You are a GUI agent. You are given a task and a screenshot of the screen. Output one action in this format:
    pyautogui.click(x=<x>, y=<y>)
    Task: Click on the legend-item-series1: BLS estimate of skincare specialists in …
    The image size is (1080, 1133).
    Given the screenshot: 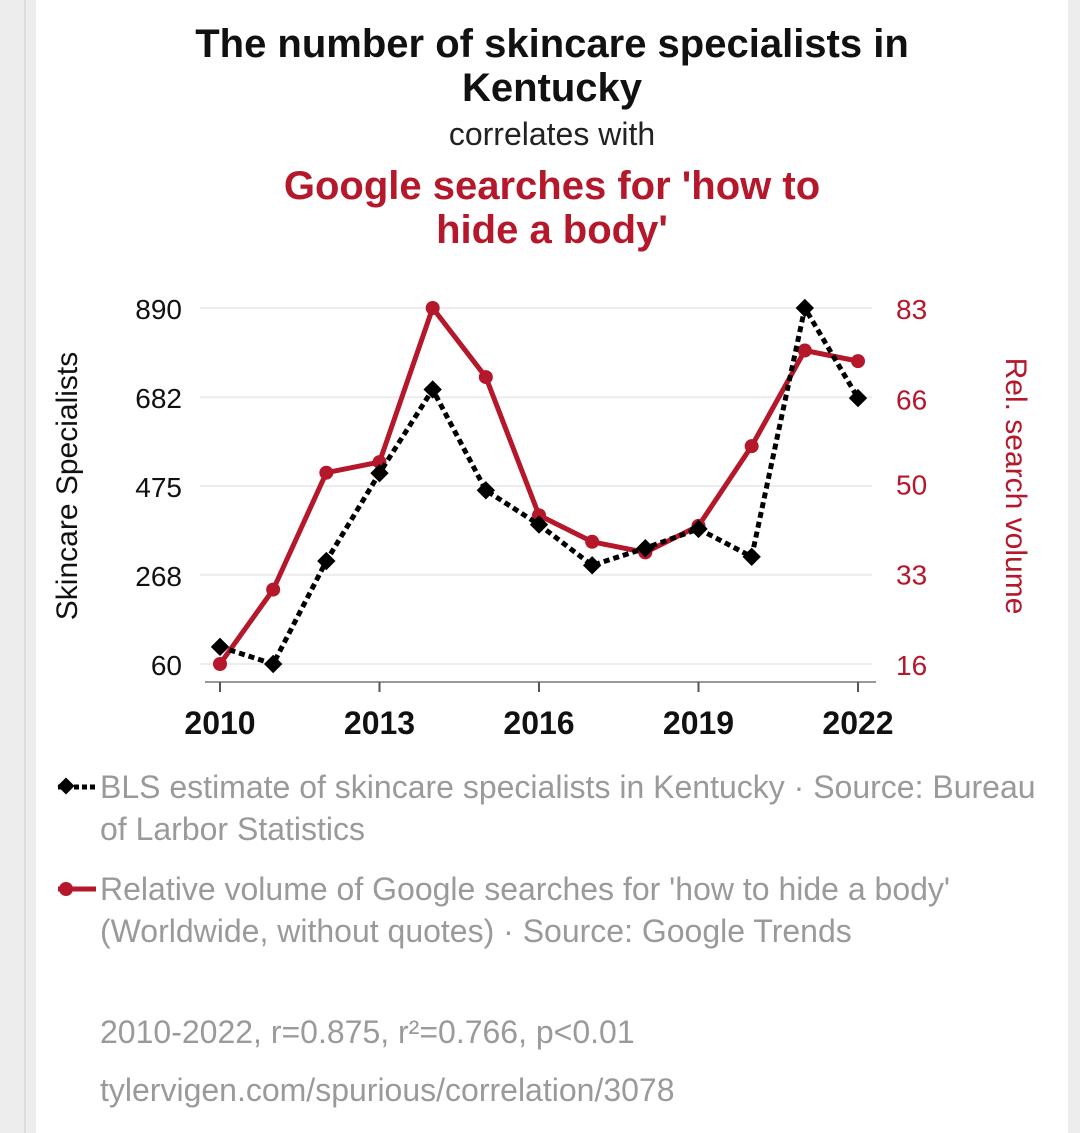 What is the action you would take?
    pyautogui.click(x=552, y=808)
    